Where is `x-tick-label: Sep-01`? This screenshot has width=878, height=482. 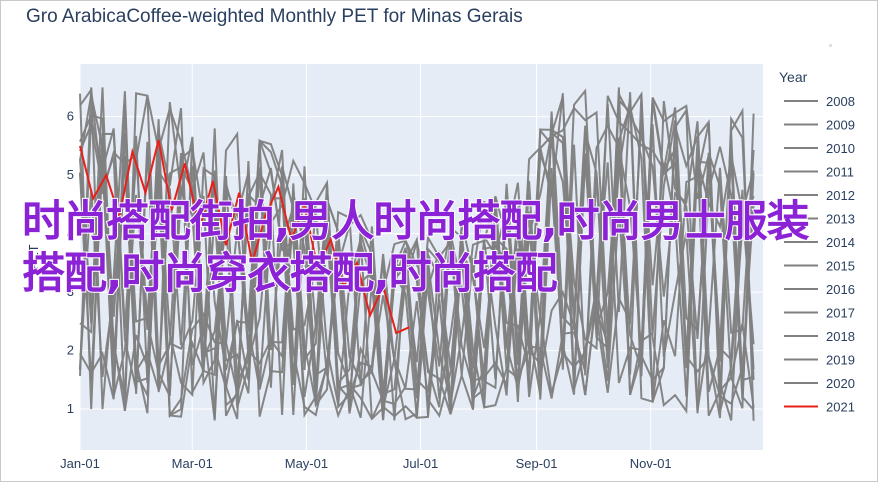 x-tick-label: Sep-01 is located at coordinates (537, 463).